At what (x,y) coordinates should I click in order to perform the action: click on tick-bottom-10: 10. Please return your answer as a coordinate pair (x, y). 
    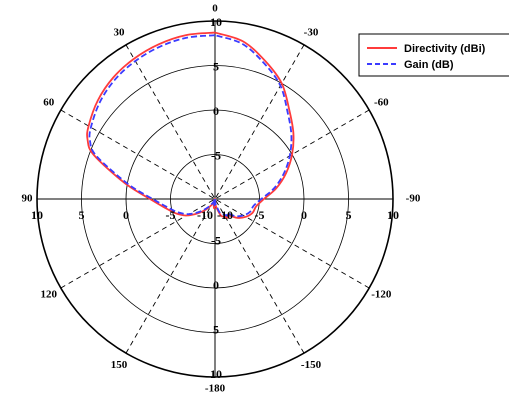
    Looking at the image, I should click on (216, 374).